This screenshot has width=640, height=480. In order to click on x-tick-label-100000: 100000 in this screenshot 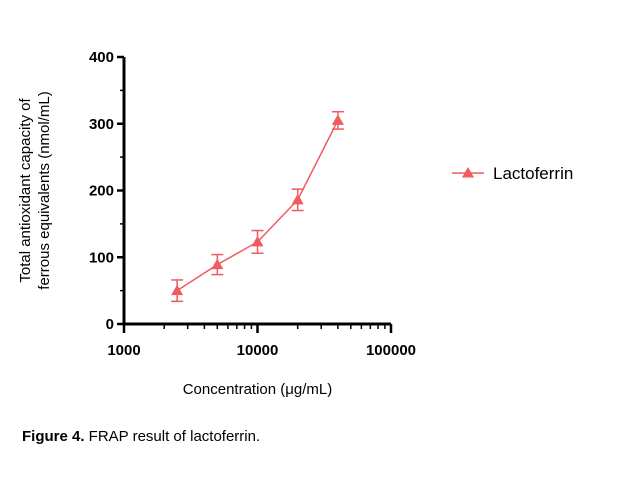, I will do `click(391, 350)`.